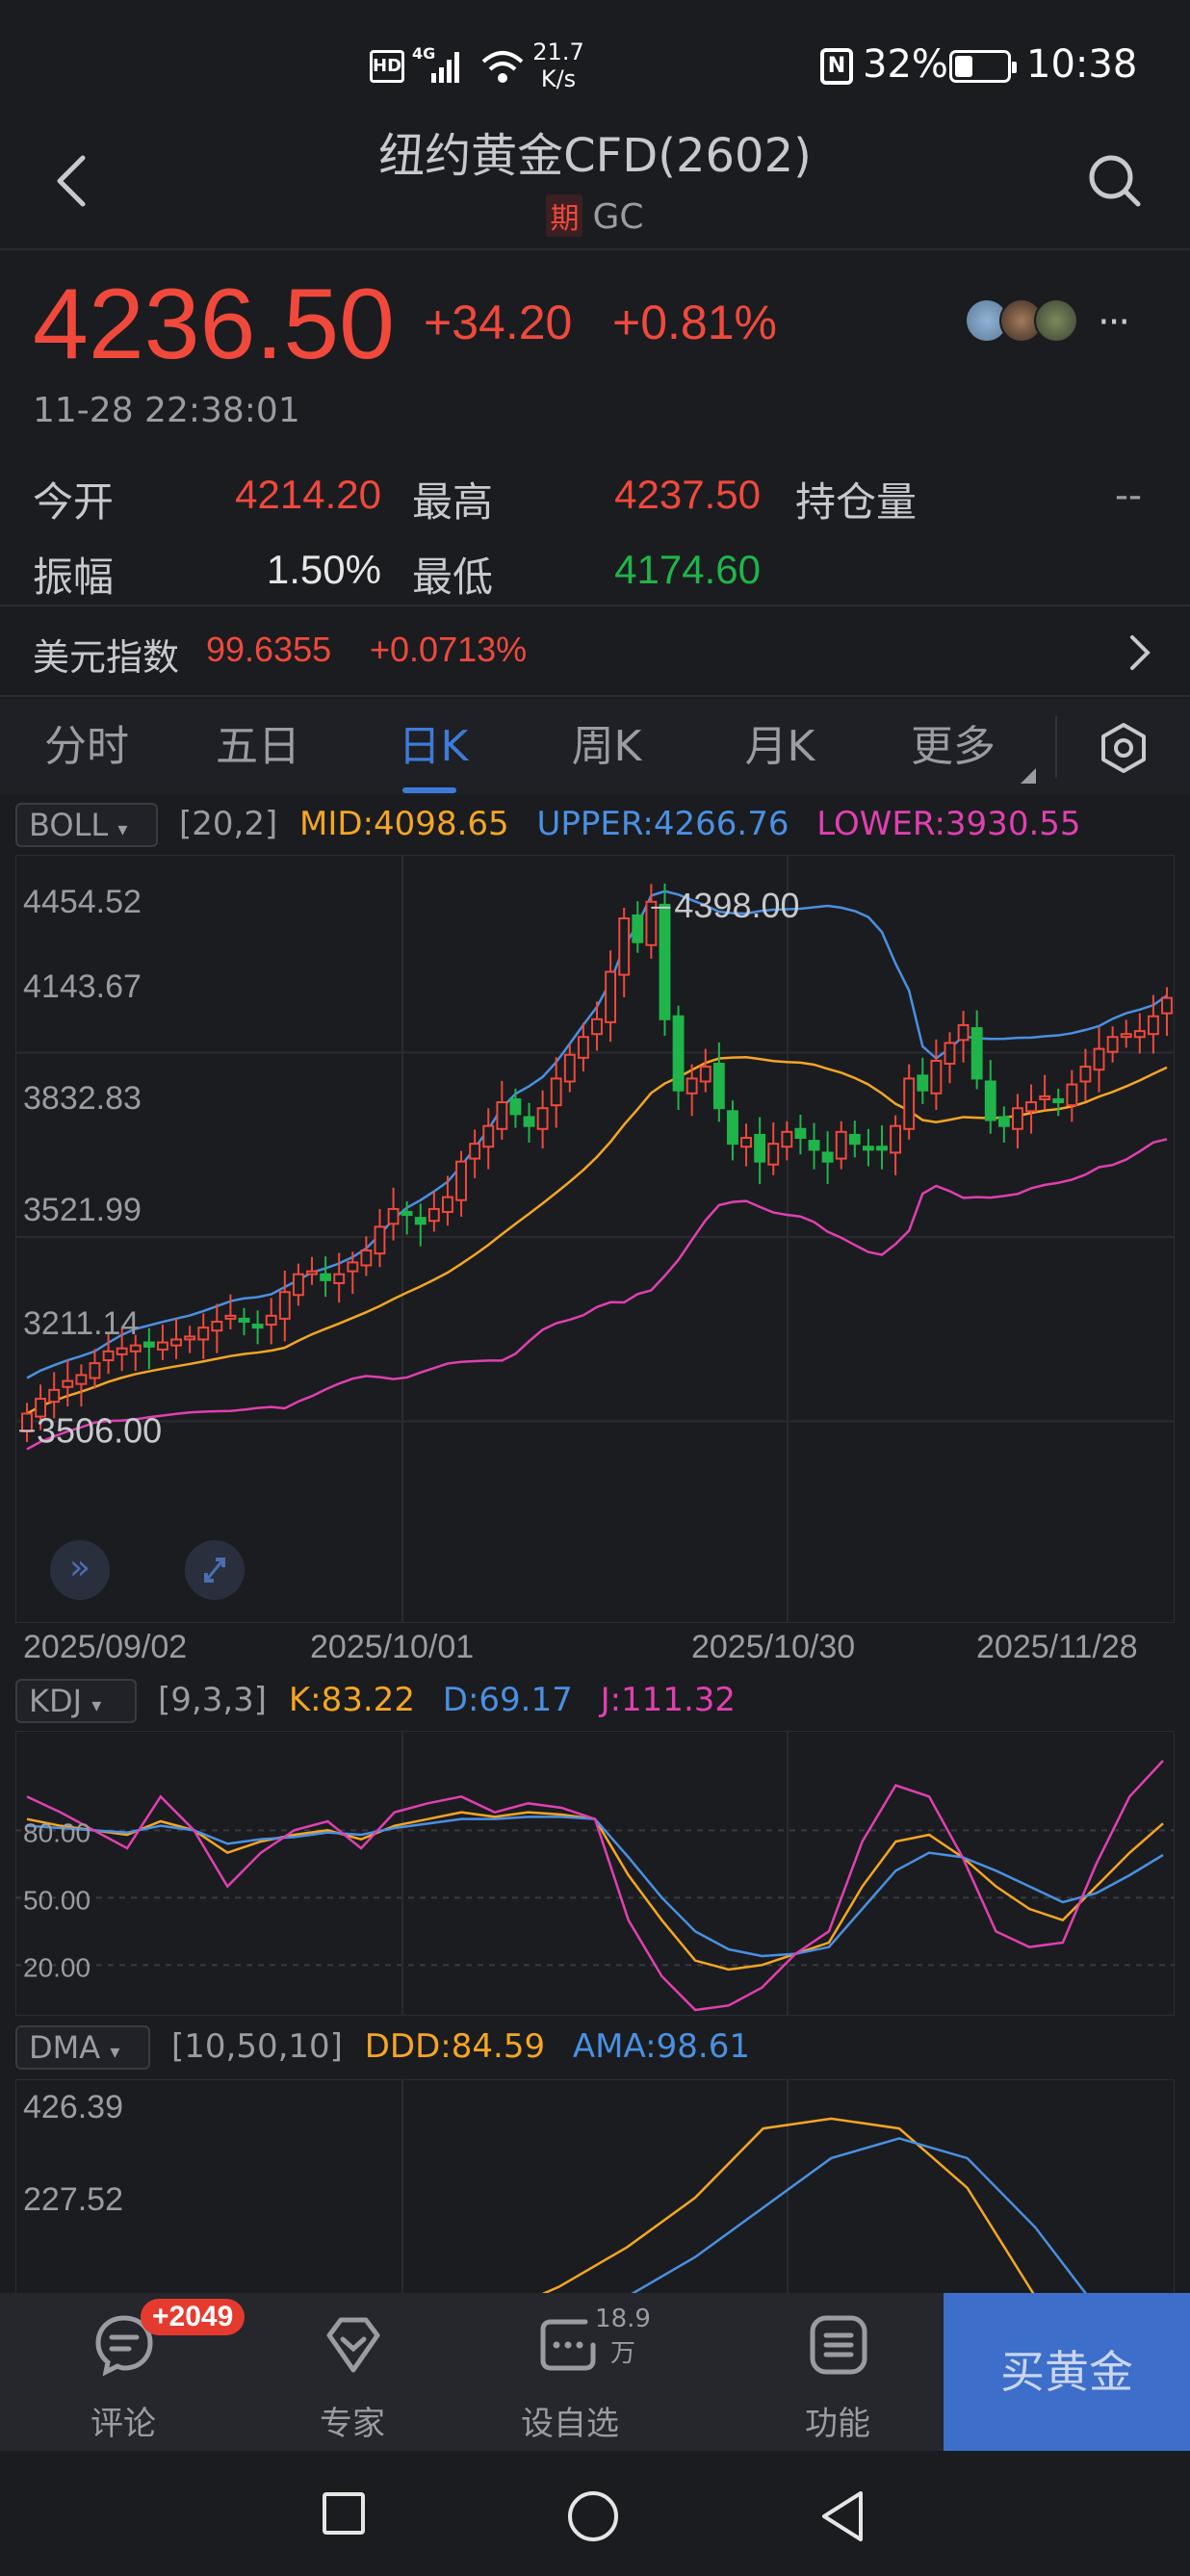 Image resolution: width=1190 pixels, height=2576 pixels. Describe the element at coordinates (87, 825) in the screenshot. I see `main-indicator-select: BOLL ▾` at that location.